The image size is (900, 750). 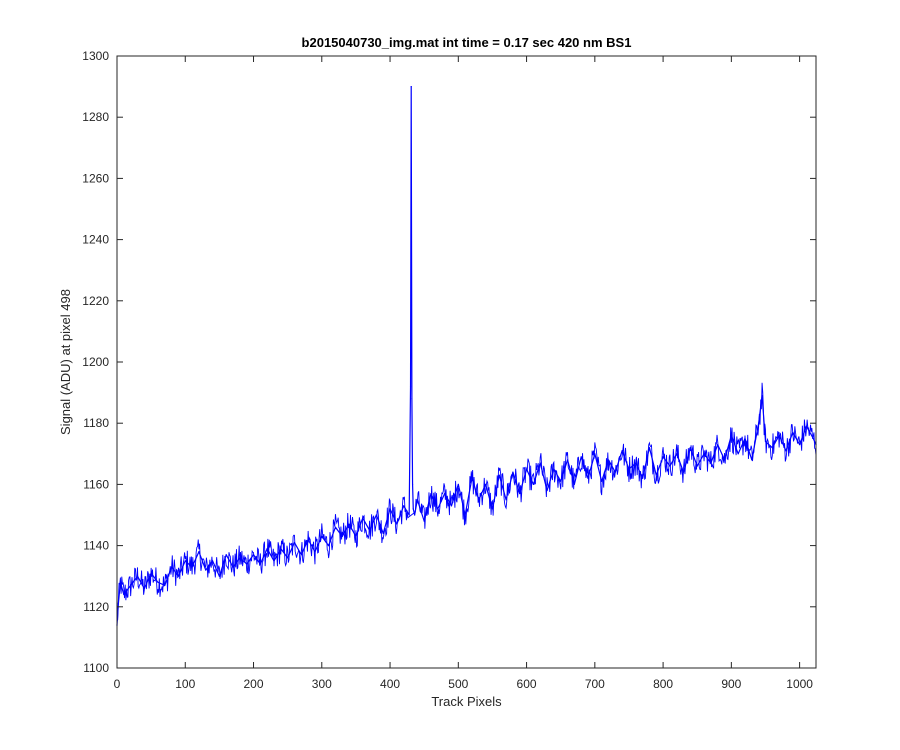 What do you see at coordinates (96, 607) in the screenshot?
I see `y-tick-label: 1120` at bounding box center [96, 607].